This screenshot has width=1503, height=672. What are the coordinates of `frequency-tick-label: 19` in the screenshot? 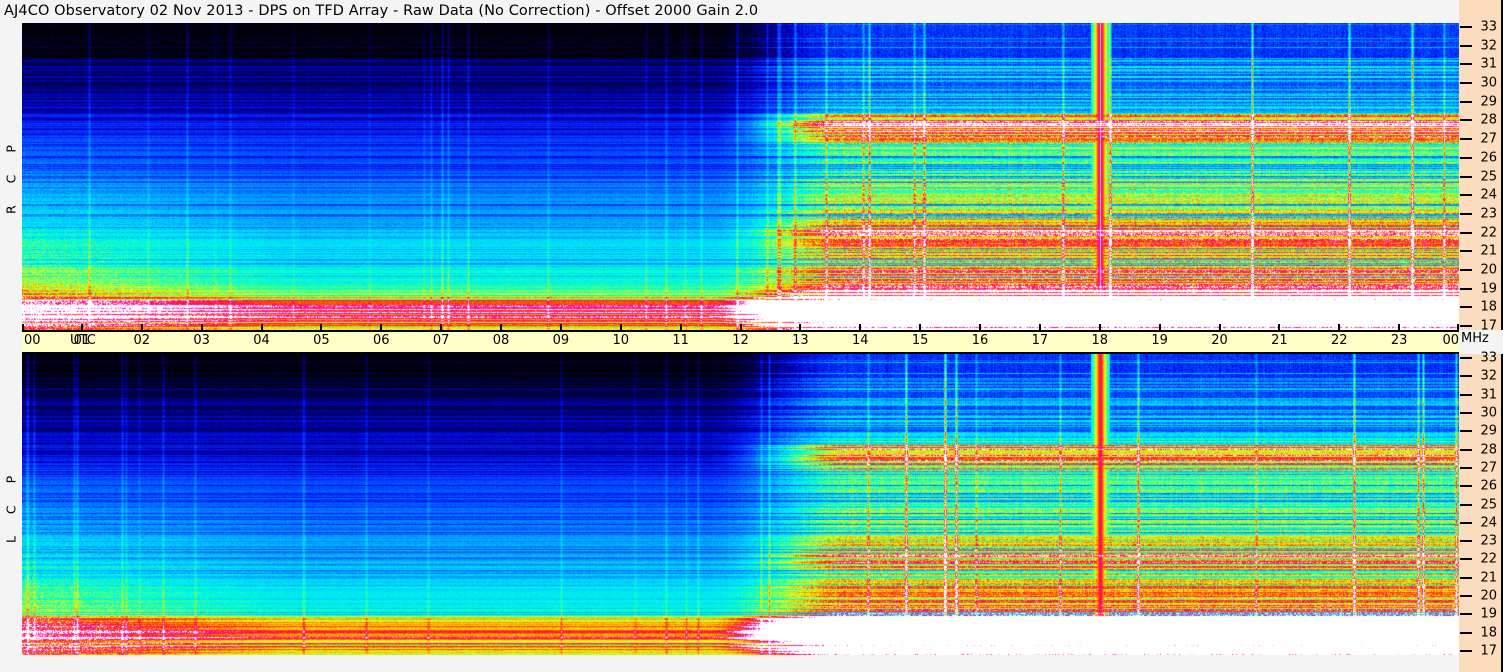 It's located at (1488, 614).